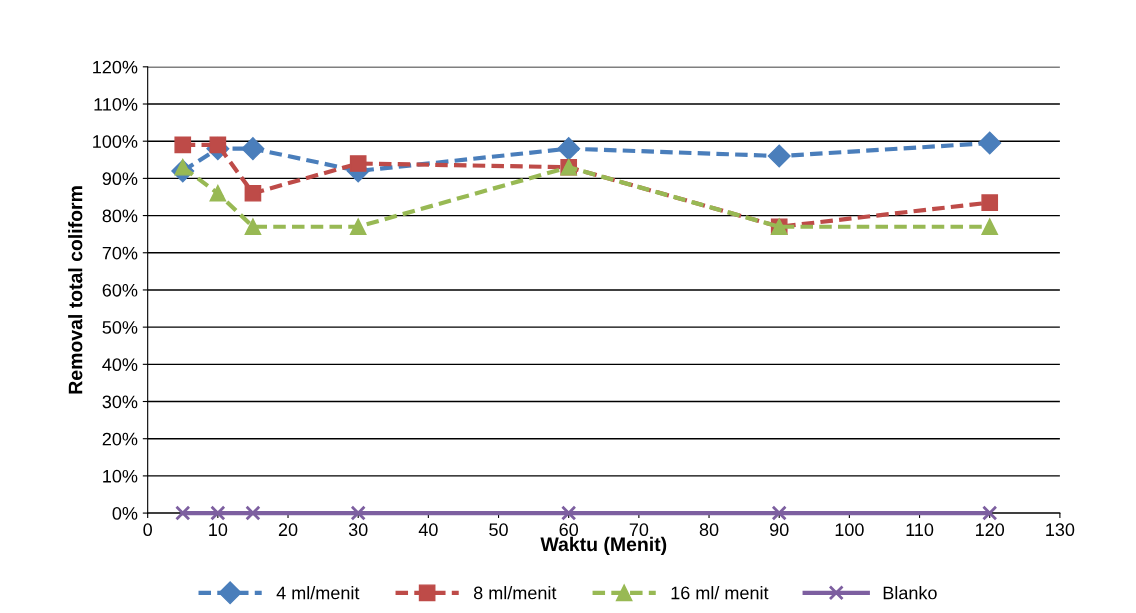 This screenshot has width=1136, height=613. I want to click on y-tick-label: 30%, so click(120, 402).